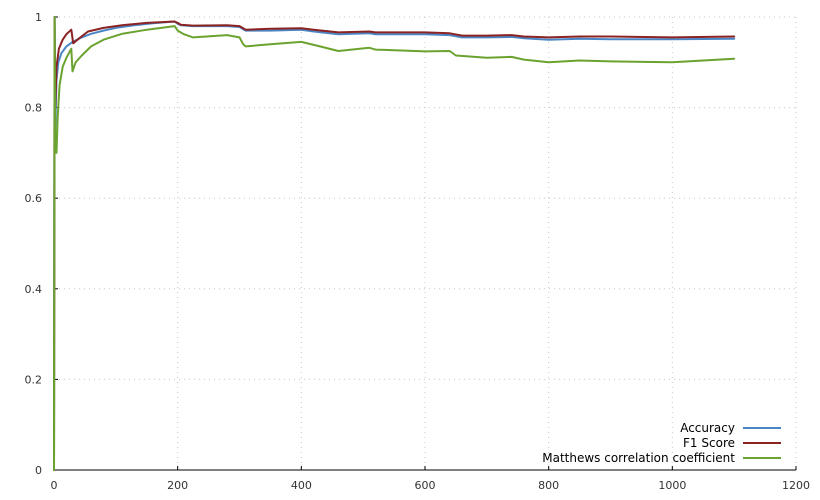  What do you see at coordinates (796, 485) in the screenshot?
I see `x-tick-label: 1200` at bounding box center [796, 485].